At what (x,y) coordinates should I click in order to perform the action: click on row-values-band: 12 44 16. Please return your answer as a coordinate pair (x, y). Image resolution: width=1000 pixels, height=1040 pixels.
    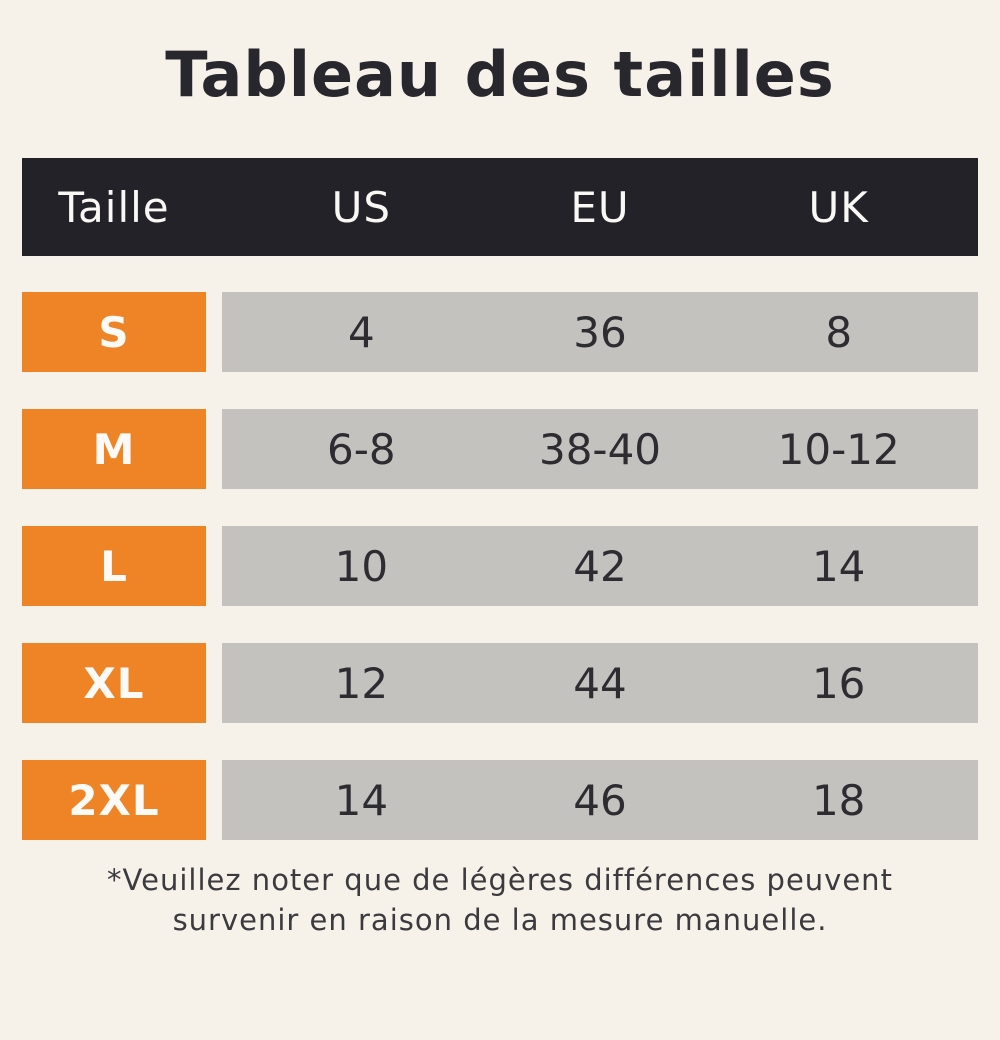
    Looking at the image, I should click on (600, 683).